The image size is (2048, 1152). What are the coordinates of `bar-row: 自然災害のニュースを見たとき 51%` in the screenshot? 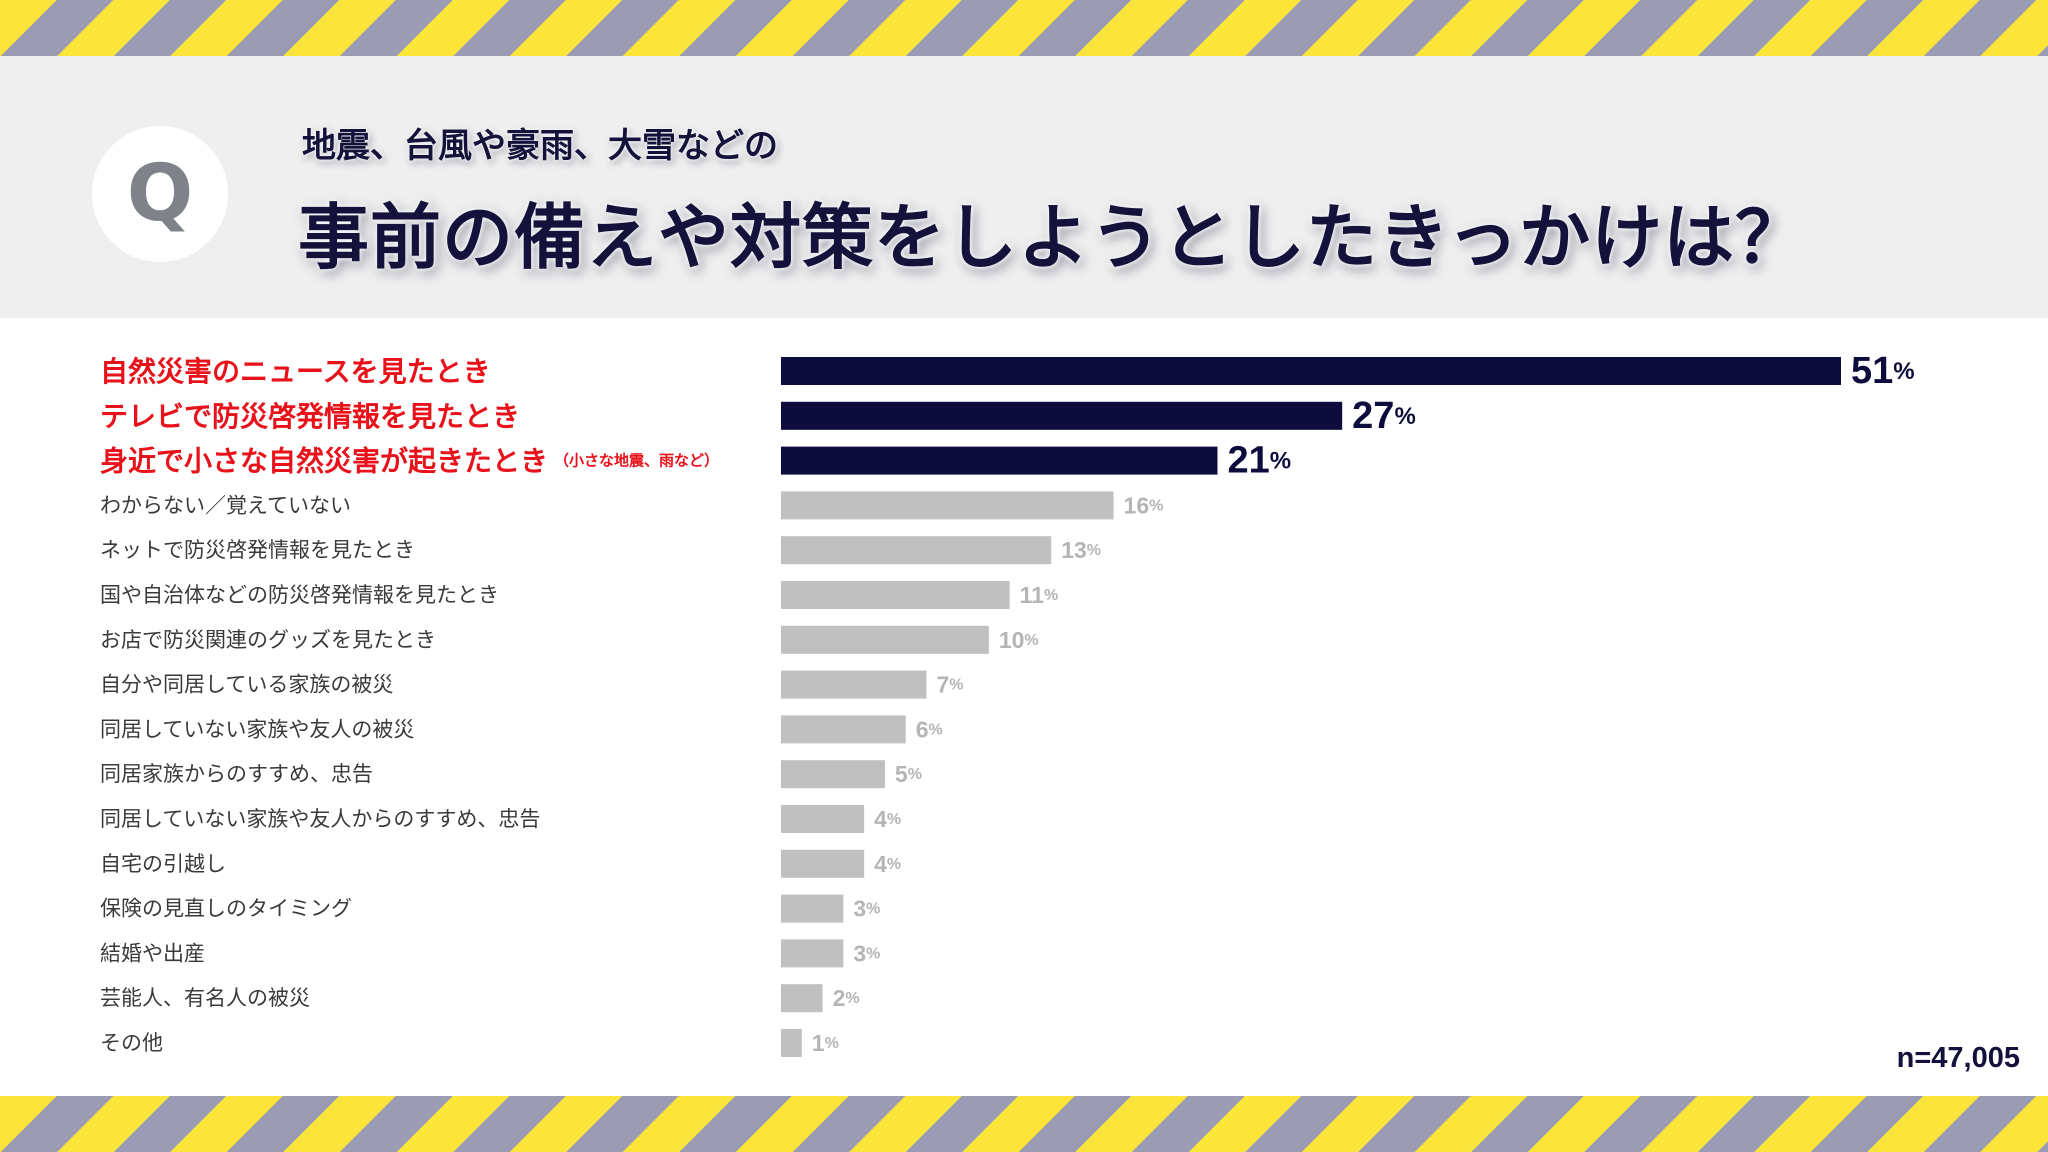 It's located at (1007, 371).